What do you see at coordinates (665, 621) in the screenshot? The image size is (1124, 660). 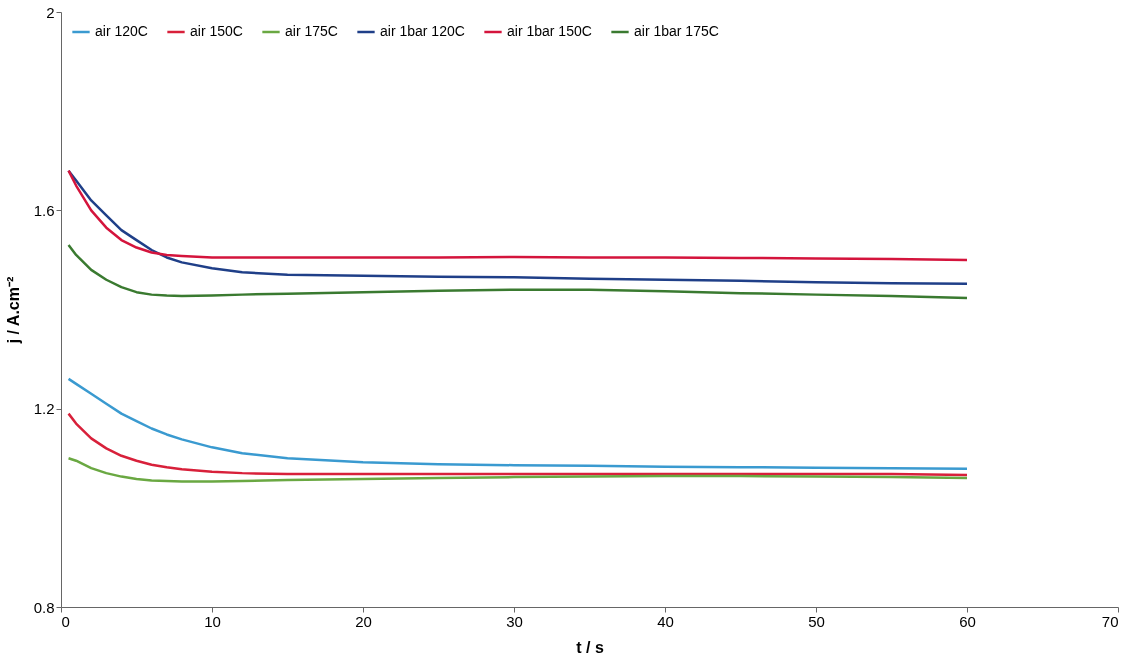 I see `x-tick-label: 40` at bounding box center [665, 621].